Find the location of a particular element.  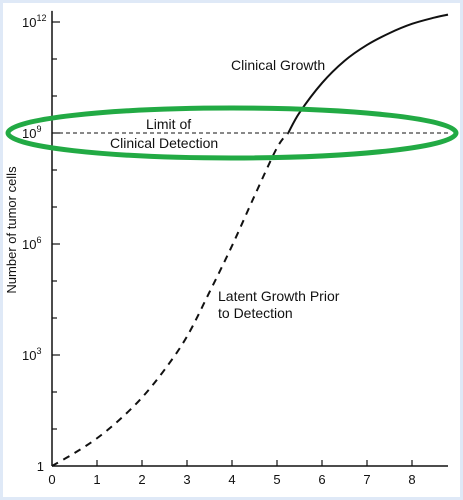

x-tick-label: 6 is located at coordinates (321, 479).